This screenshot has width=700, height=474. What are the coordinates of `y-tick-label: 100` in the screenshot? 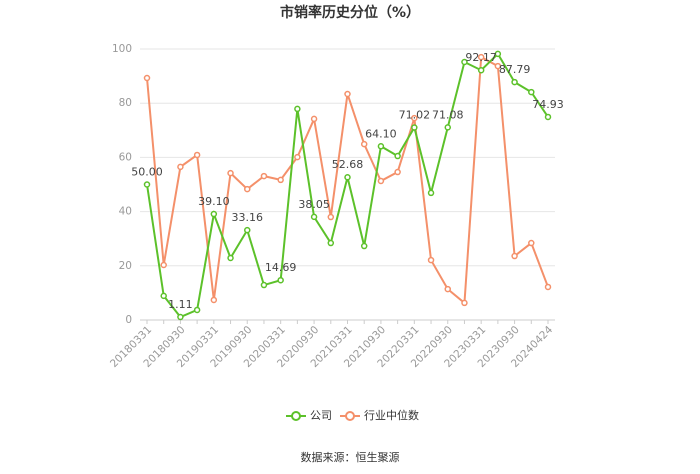 It's located at (122, 49).